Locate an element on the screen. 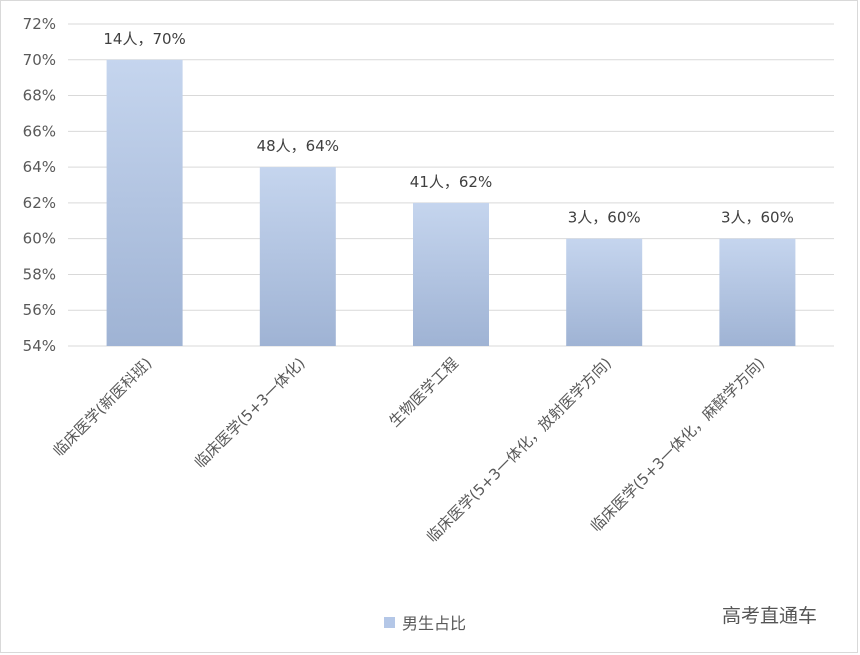 This screenshot has width=860, height=655. y-tick-label: 62% is located at coordinates (39, 203).